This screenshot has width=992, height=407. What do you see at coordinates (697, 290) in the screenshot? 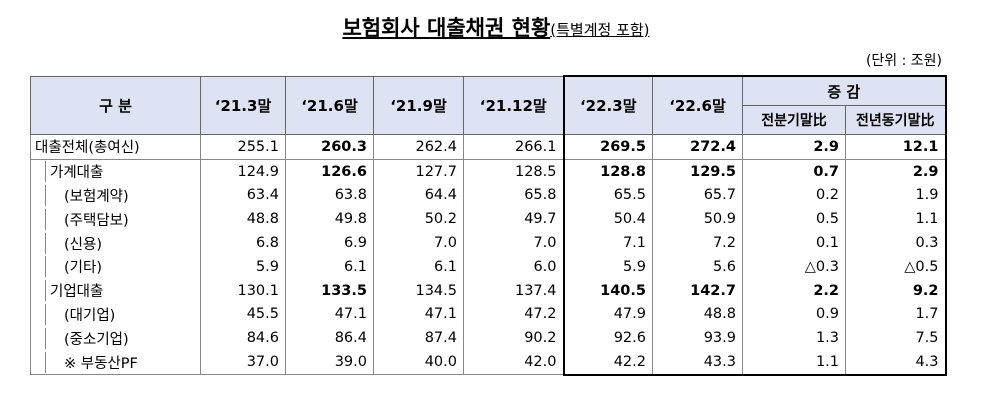
I see `table-cell: 142.7` at bounding box center [697, 290].